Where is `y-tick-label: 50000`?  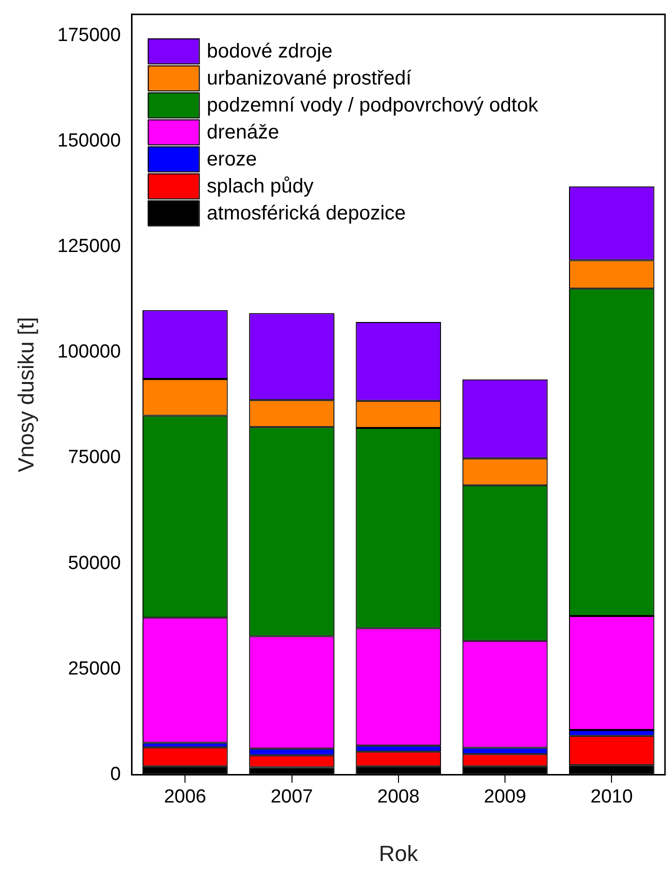
y-tick-label: 50000 is located at coordinates (94, 563).